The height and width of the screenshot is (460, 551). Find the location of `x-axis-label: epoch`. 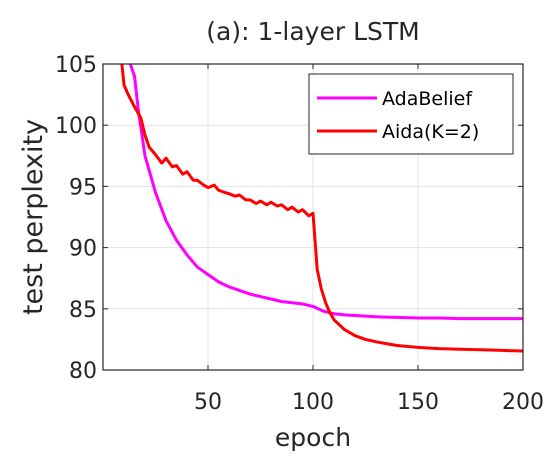

x-axis-label: epoch is located at coordinates (313, 437).